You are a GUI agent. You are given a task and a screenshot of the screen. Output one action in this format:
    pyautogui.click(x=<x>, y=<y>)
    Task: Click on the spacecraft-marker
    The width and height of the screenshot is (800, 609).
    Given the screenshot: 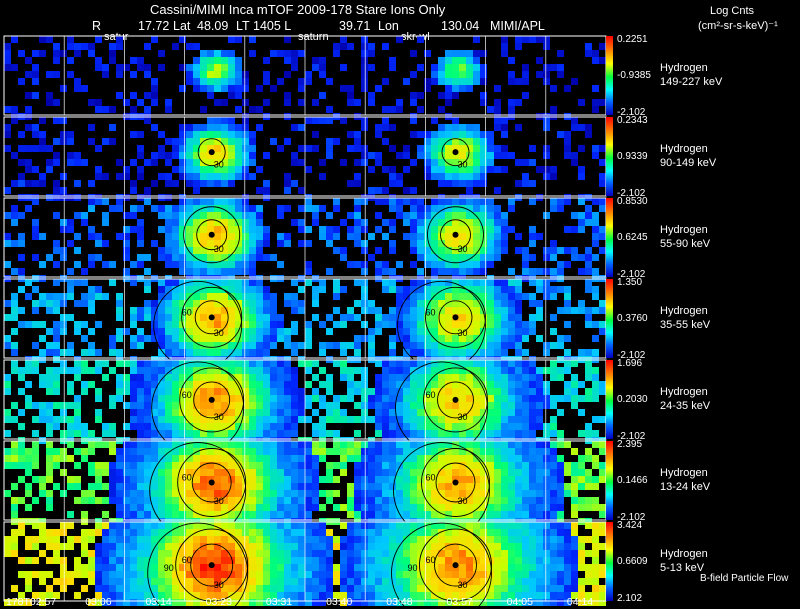 What is the action you would take?
    pyautogui.click(x=455, y=234)
    